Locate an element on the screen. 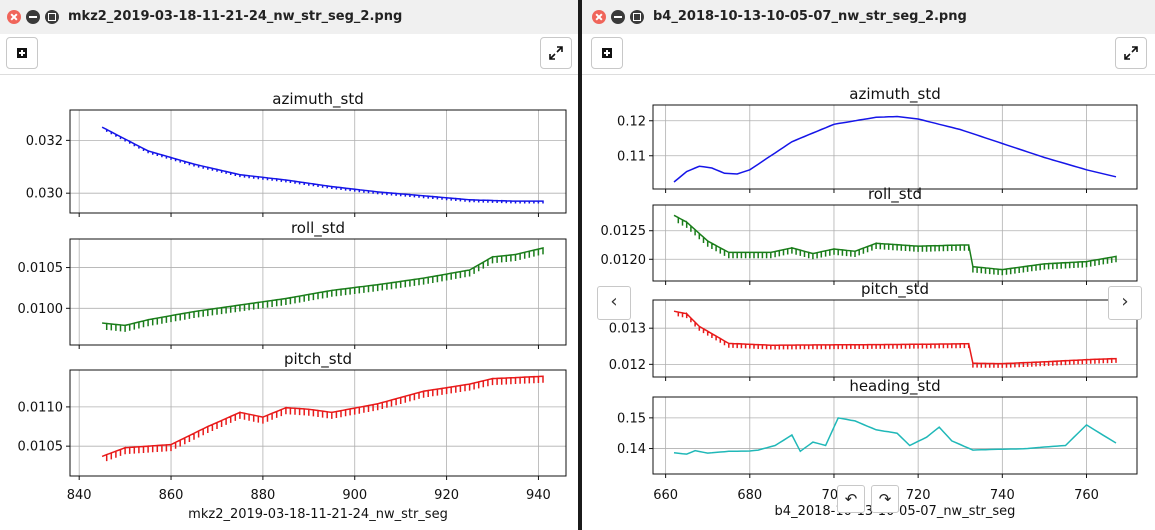 The width and height of the screenshot is (1155, 530). x-tick-label: 840 is located at coordinates (79, 495).